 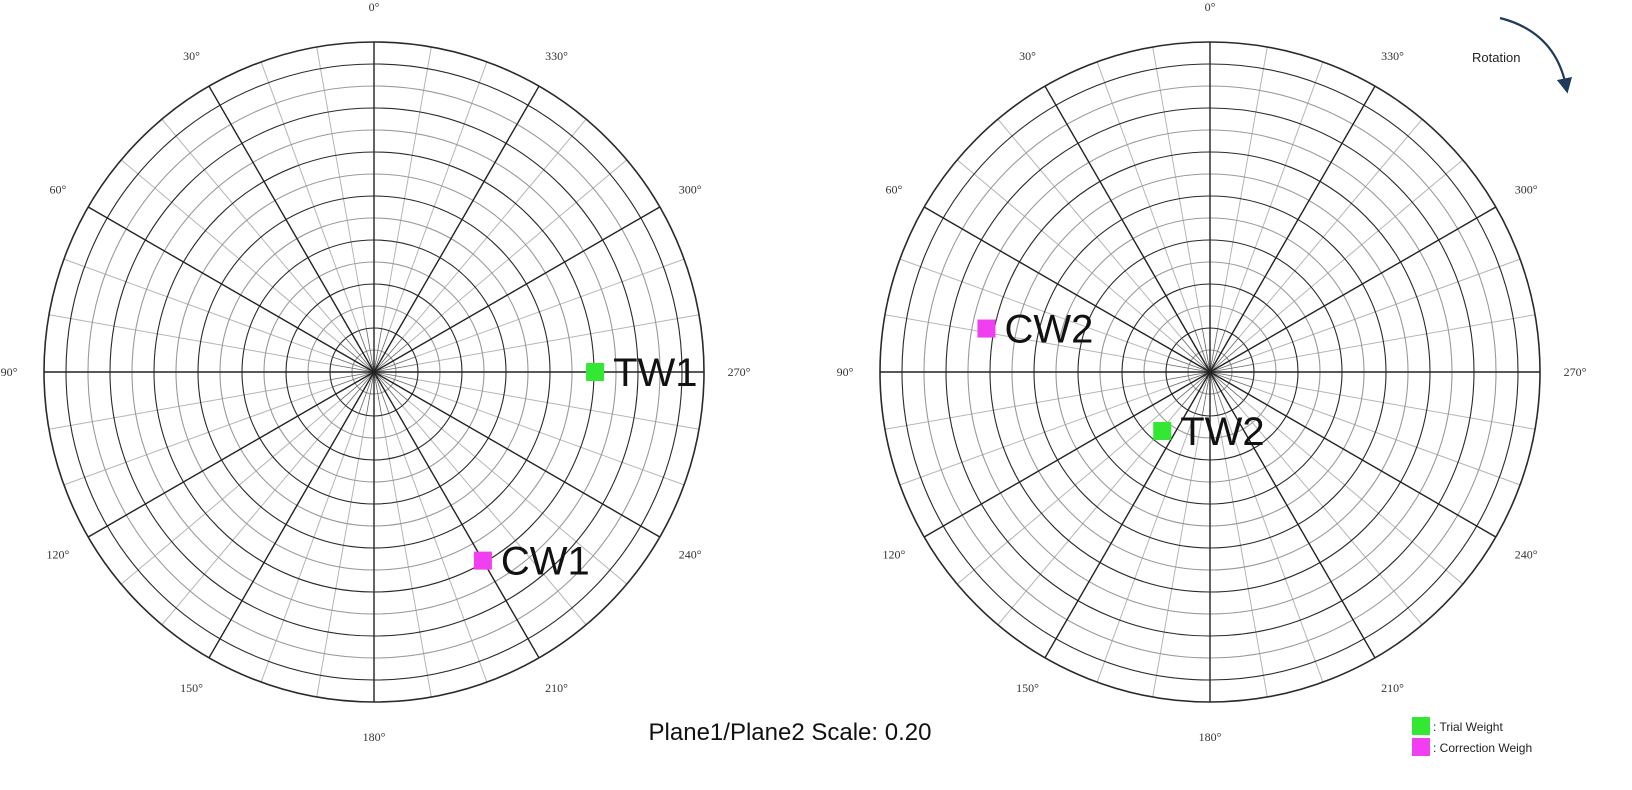 What do you see at coordinates (191, 688) in the screenshot?
I see `angle-tick-label: 150°` at bounding box center [191, 688].